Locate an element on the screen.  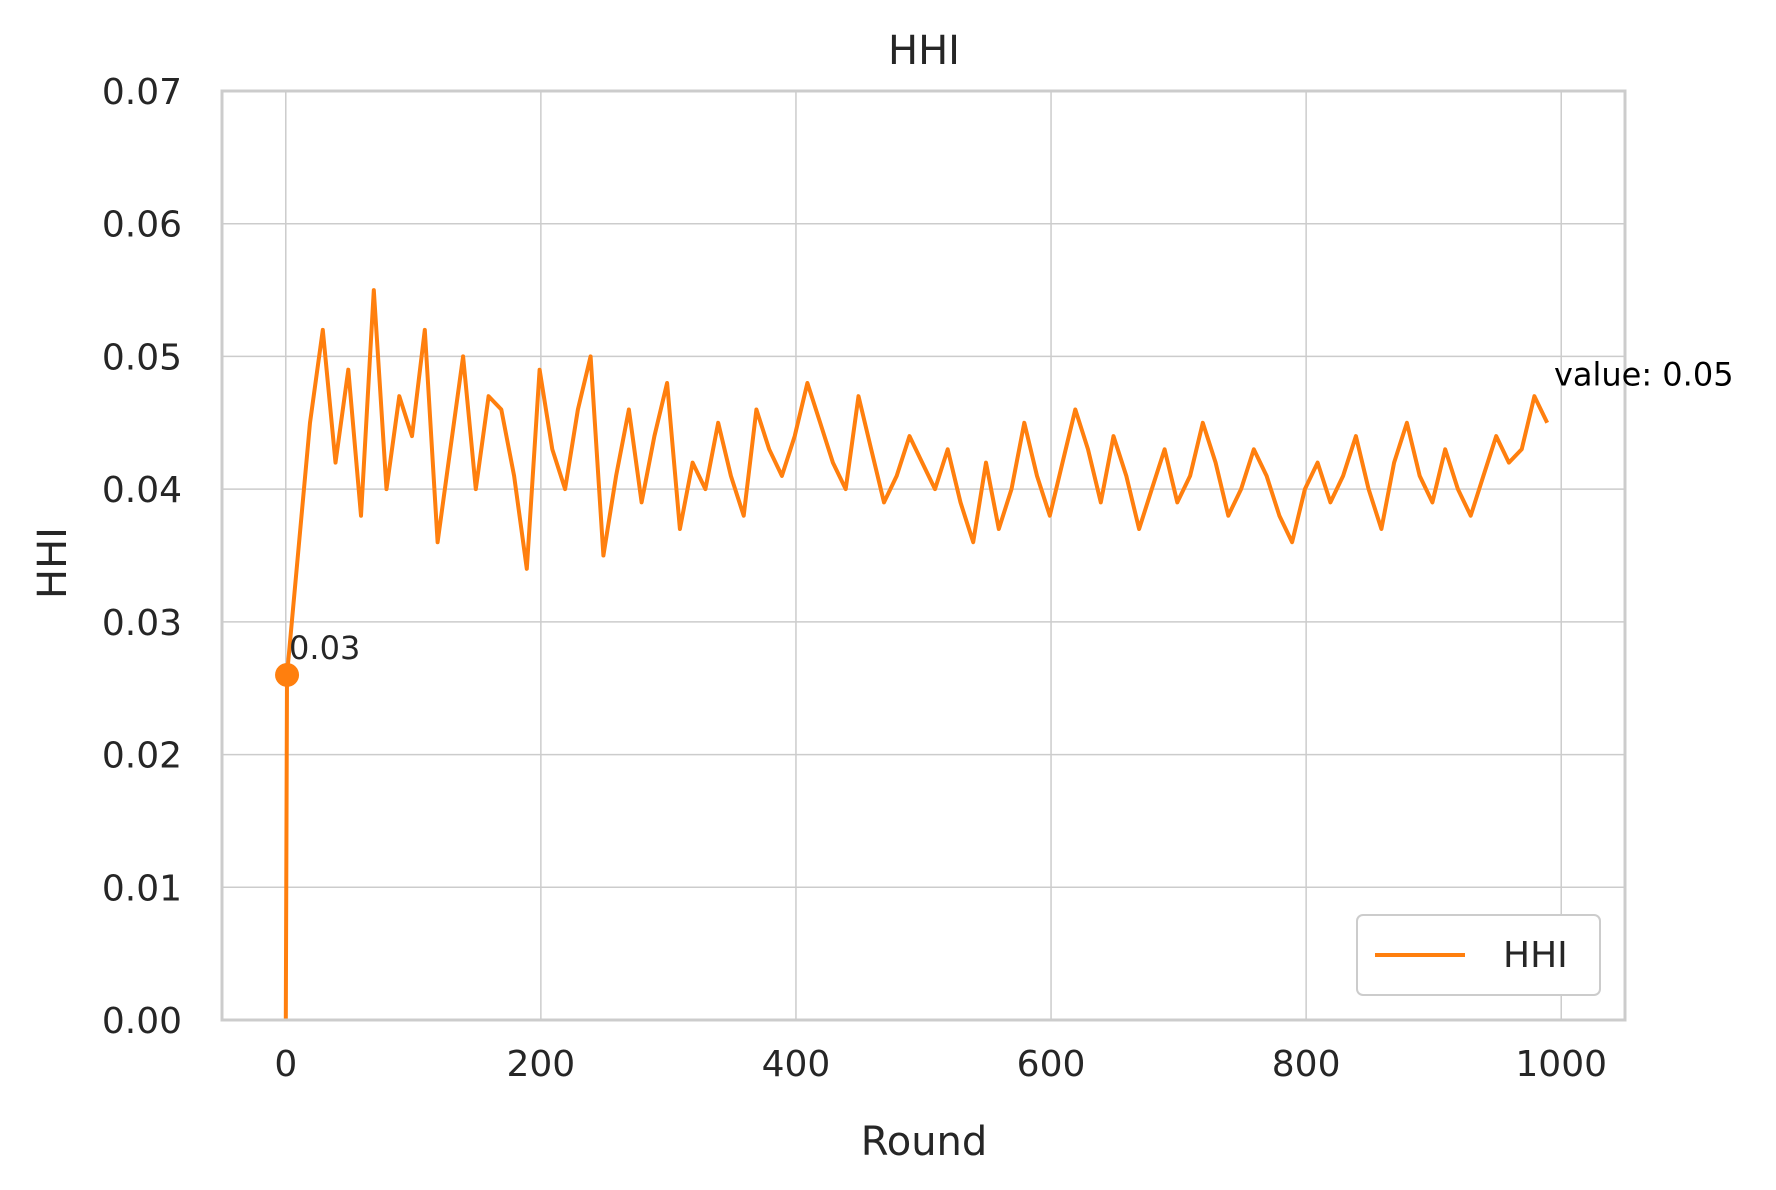
y-tick-label: 0.07 is located at coordinates (142, 92).